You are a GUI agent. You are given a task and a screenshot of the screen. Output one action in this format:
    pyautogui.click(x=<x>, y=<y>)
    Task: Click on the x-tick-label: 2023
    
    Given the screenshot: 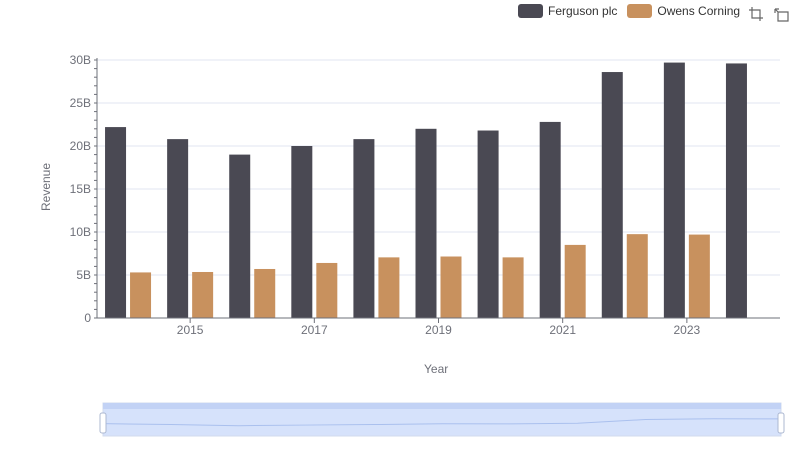 What is the action you would take?
    pyautogui.click(x=687, y=330)
    